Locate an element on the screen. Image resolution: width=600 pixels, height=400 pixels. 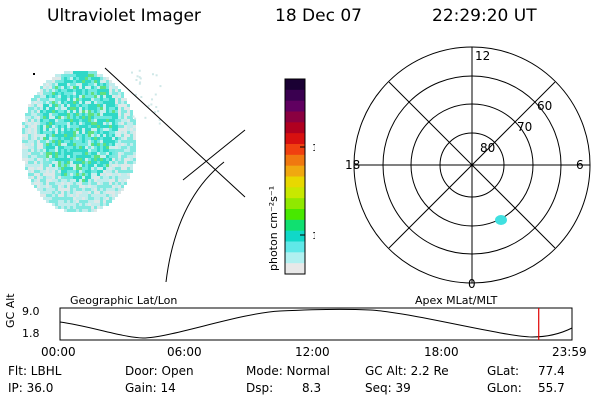
time-tick-2359: 23:59 is located at coordinates (569, 352).